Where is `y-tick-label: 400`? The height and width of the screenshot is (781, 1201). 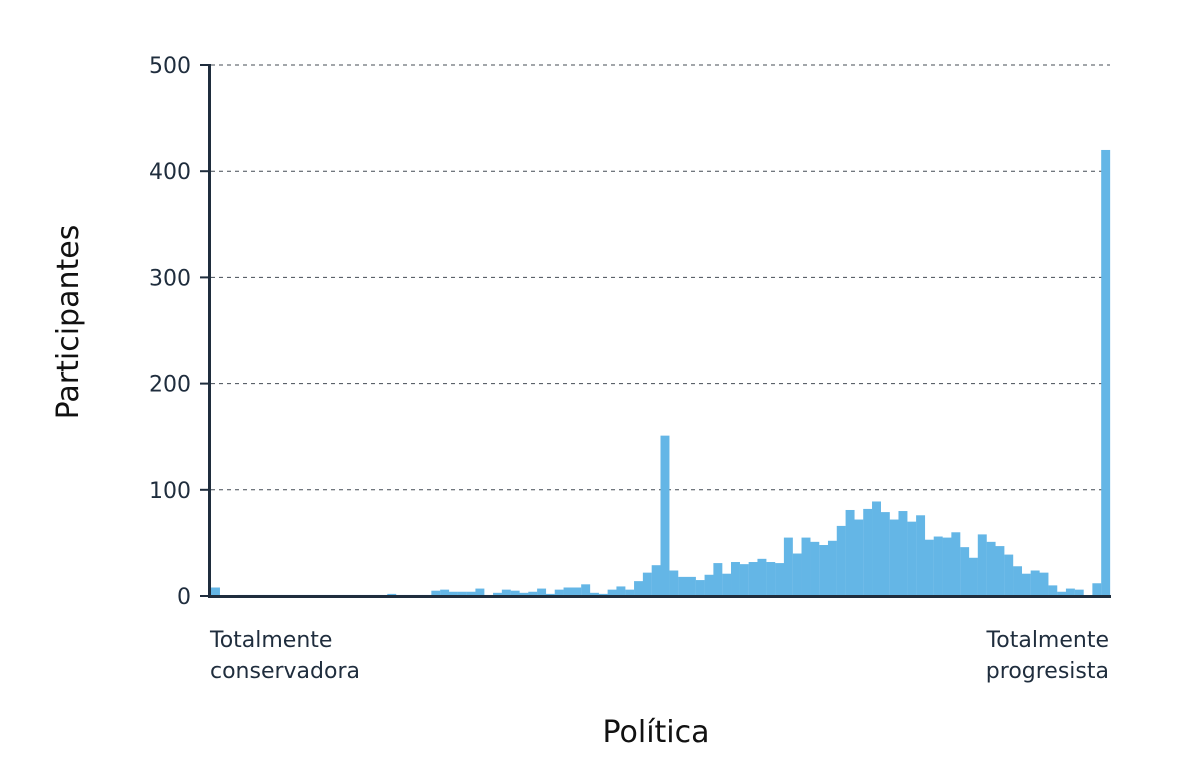
y-tick-label: 400 is located at coordinates (170, 172).